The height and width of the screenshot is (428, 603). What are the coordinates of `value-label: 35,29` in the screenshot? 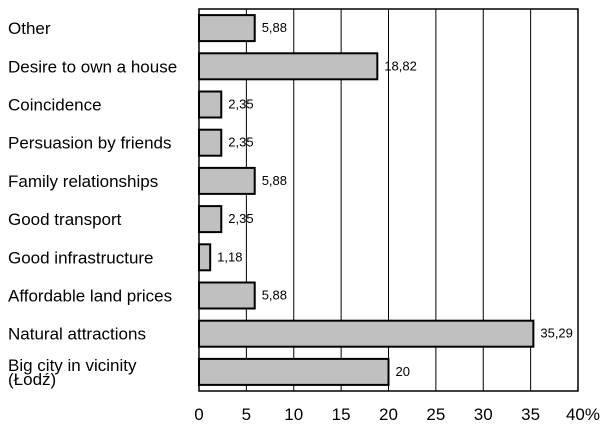 It's located at (556, 333).